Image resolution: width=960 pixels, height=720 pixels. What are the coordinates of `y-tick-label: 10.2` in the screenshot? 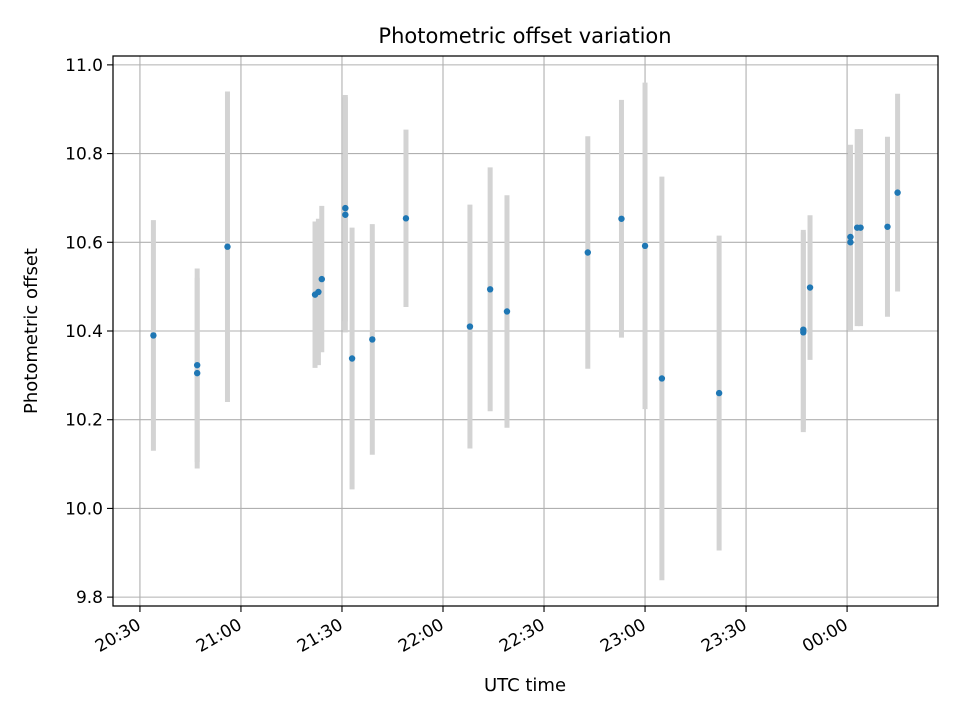 It's located at (84, 421).